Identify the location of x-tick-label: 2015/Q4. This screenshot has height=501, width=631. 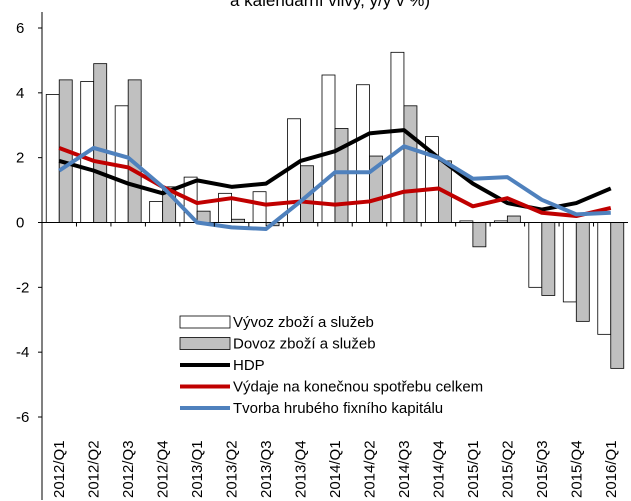
(576, 469).